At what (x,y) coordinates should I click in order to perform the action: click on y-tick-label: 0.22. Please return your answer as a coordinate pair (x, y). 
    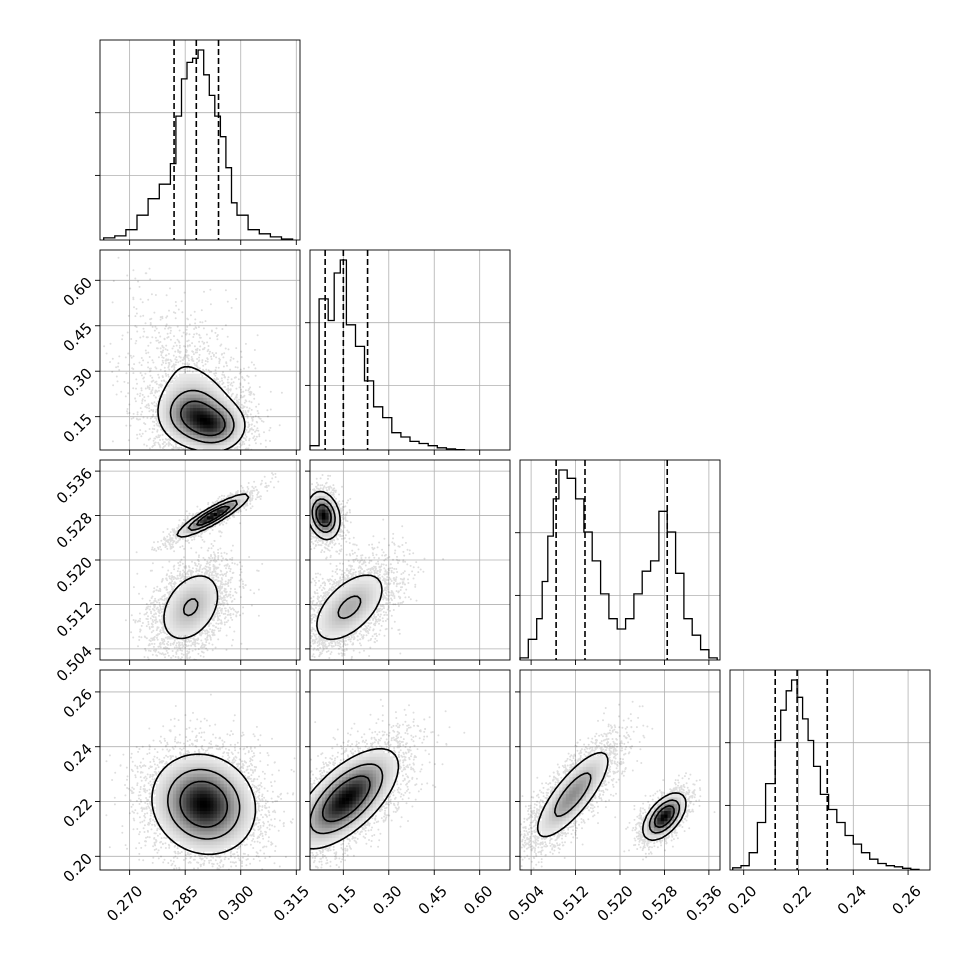
    Looking at the image, I should click on (78, 813).